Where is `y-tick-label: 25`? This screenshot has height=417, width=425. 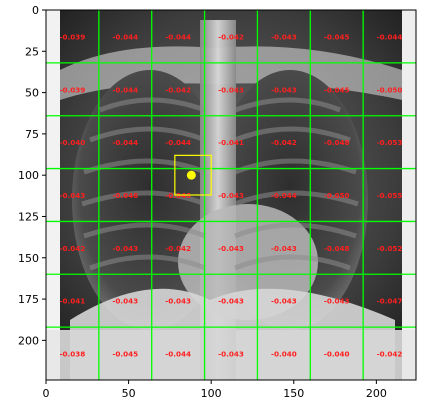 y-tick-label: 25 is located at coordinates (32, 51).